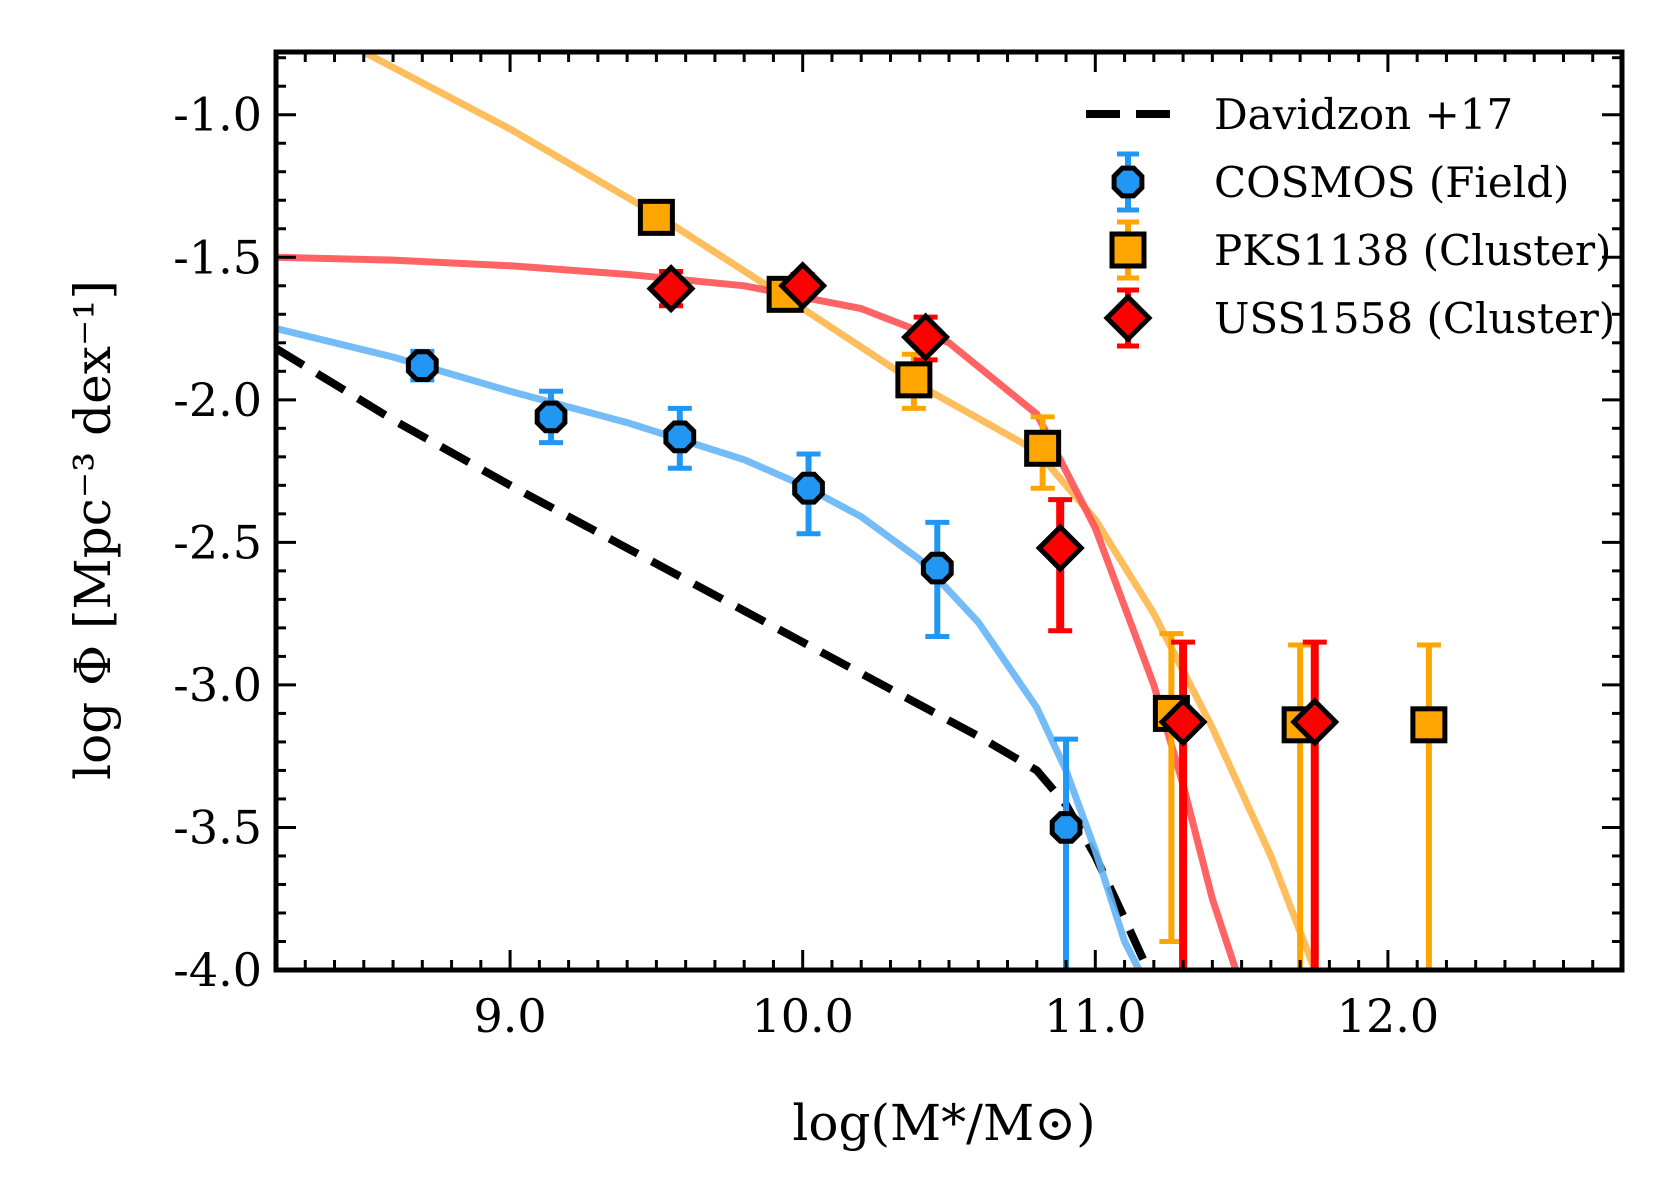  I want to click on y-tick-label: -1.0, so click(217, 115).